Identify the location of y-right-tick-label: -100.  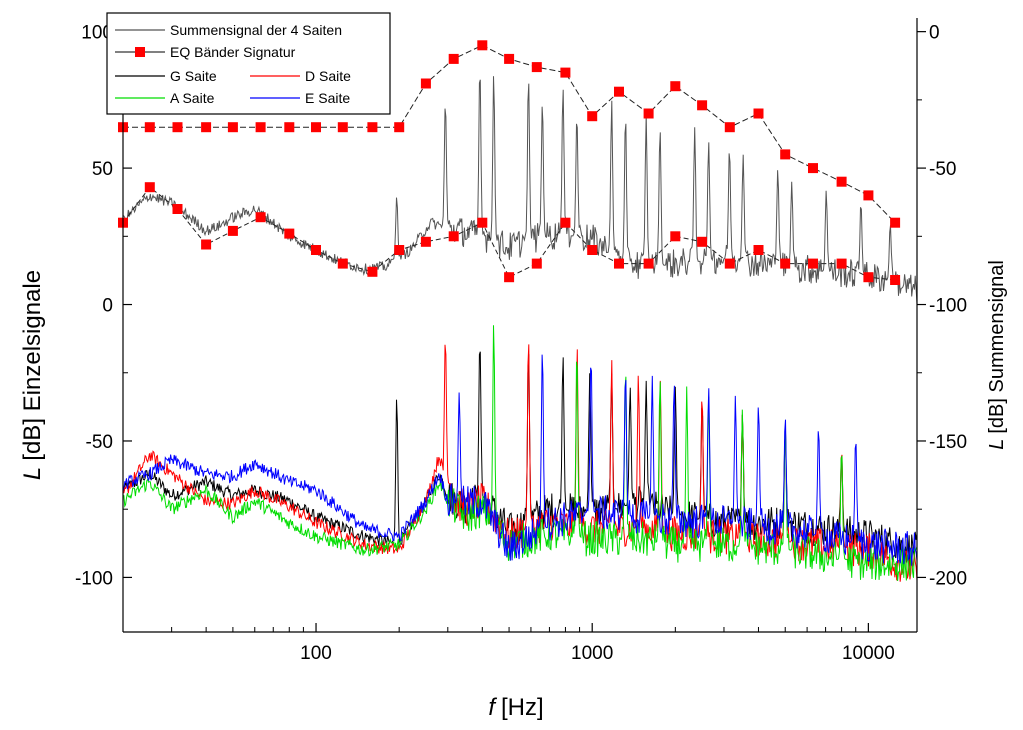
(948, 306).